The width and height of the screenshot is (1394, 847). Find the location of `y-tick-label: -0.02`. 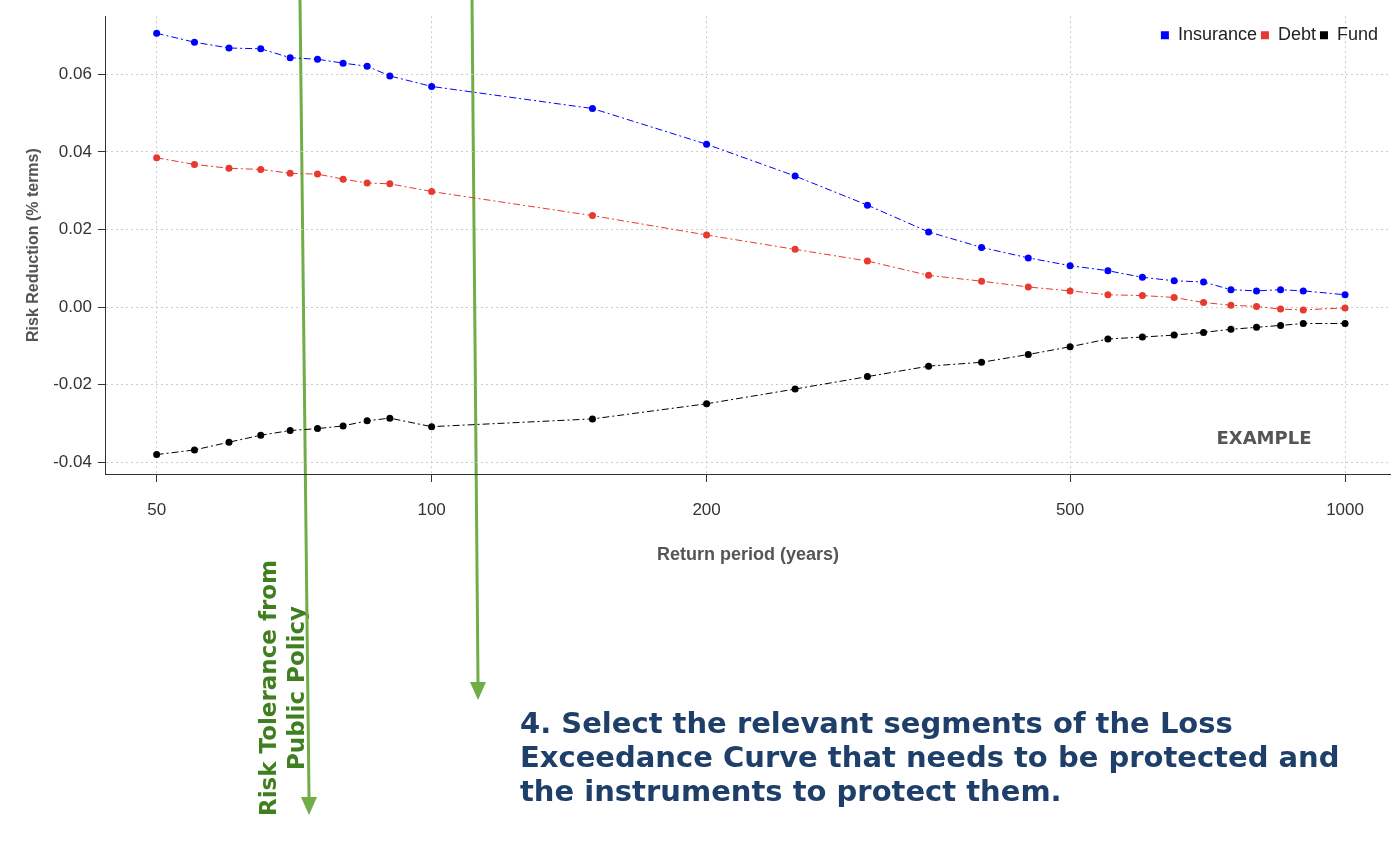

y-tick-label: -0.02 is located at coordinates (72, 384).